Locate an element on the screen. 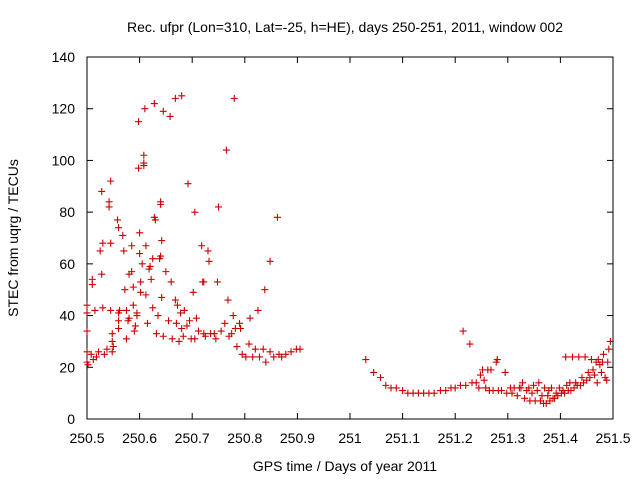 Image resolution: width=640 pixels, height=480 pixels. x-tick-label: 251.5 is located at coordinates (612, 438).